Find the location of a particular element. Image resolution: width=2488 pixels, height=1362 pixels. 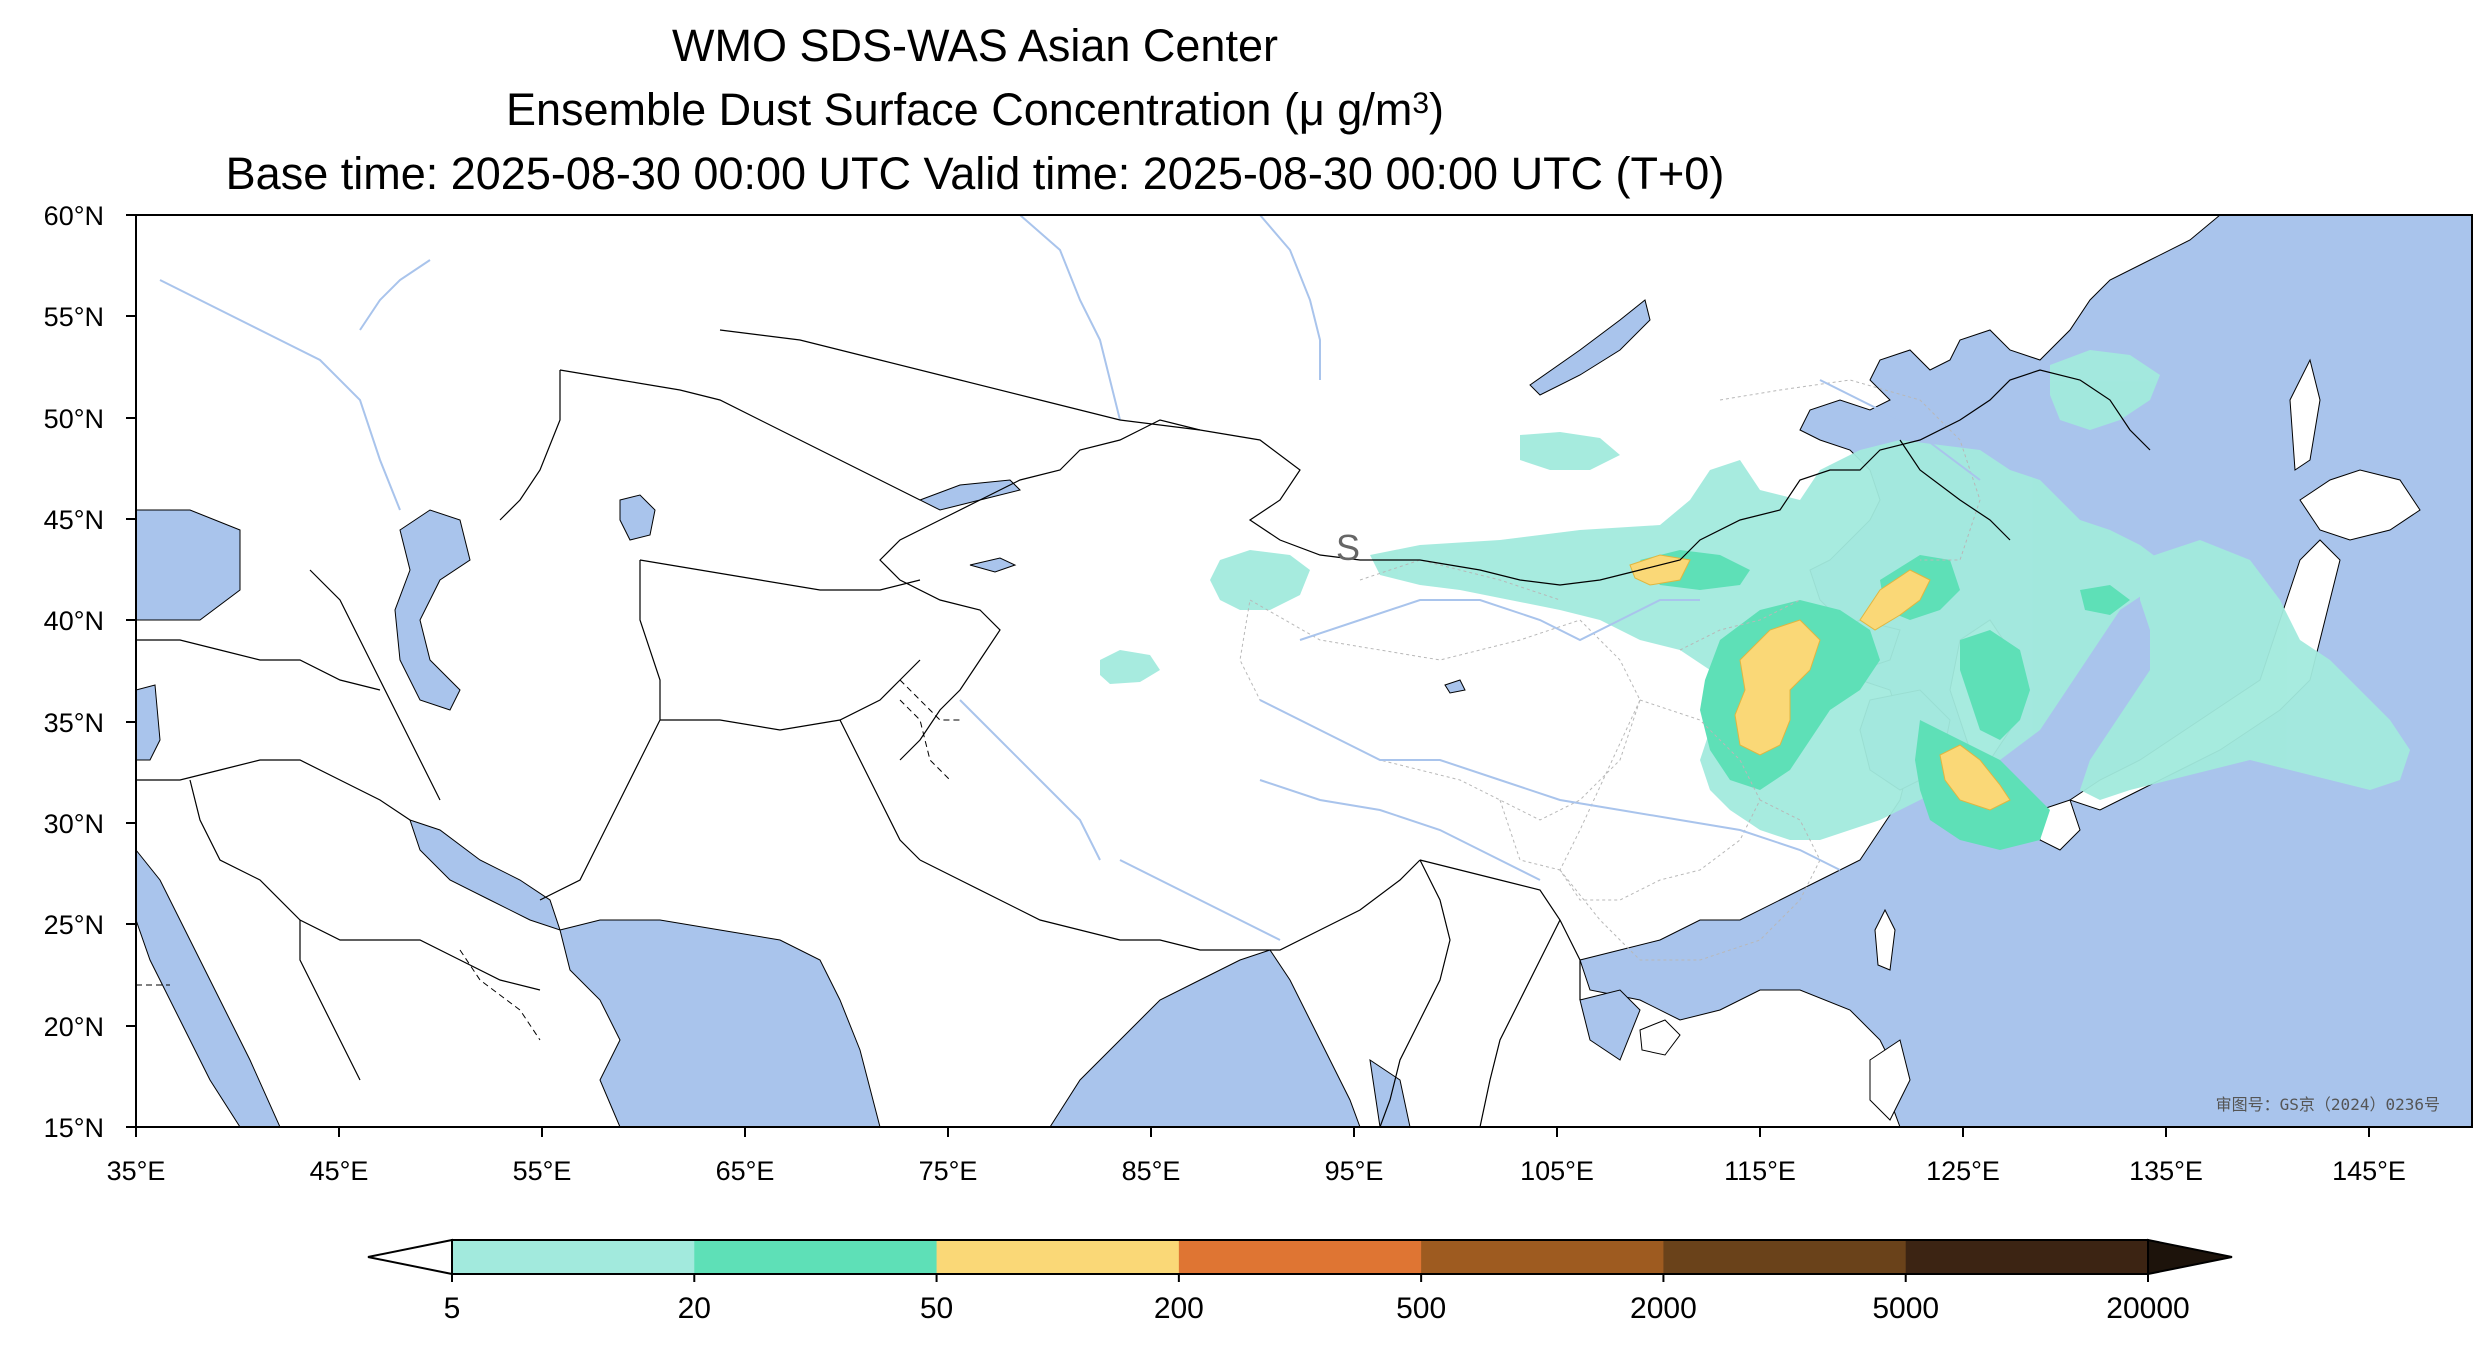

lon-tick-label: 55°E is located at coordinates (542, 1171).